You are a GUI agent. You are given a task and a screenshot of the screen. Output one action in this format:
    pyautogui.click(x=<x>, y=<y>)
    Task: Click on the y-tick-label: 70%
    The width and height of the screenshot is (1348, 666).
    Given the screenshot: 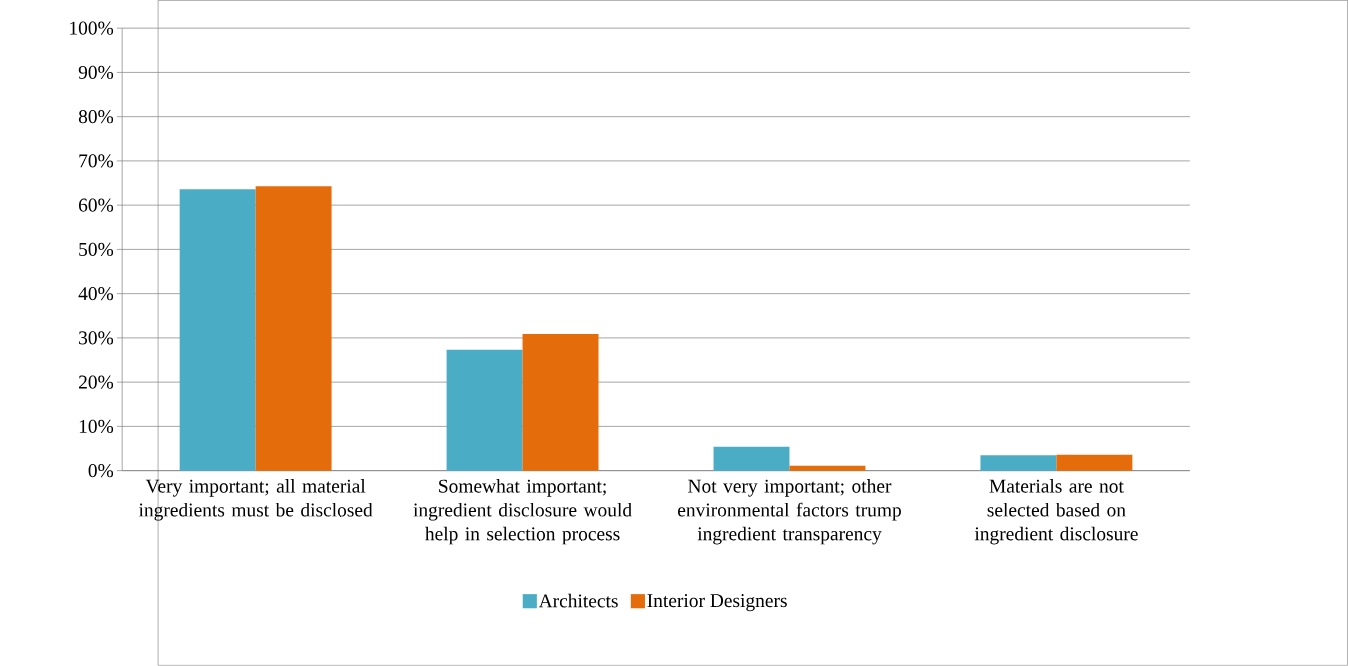 What is the action you would take?
    pyautogui.click(x=96, y=161)
    